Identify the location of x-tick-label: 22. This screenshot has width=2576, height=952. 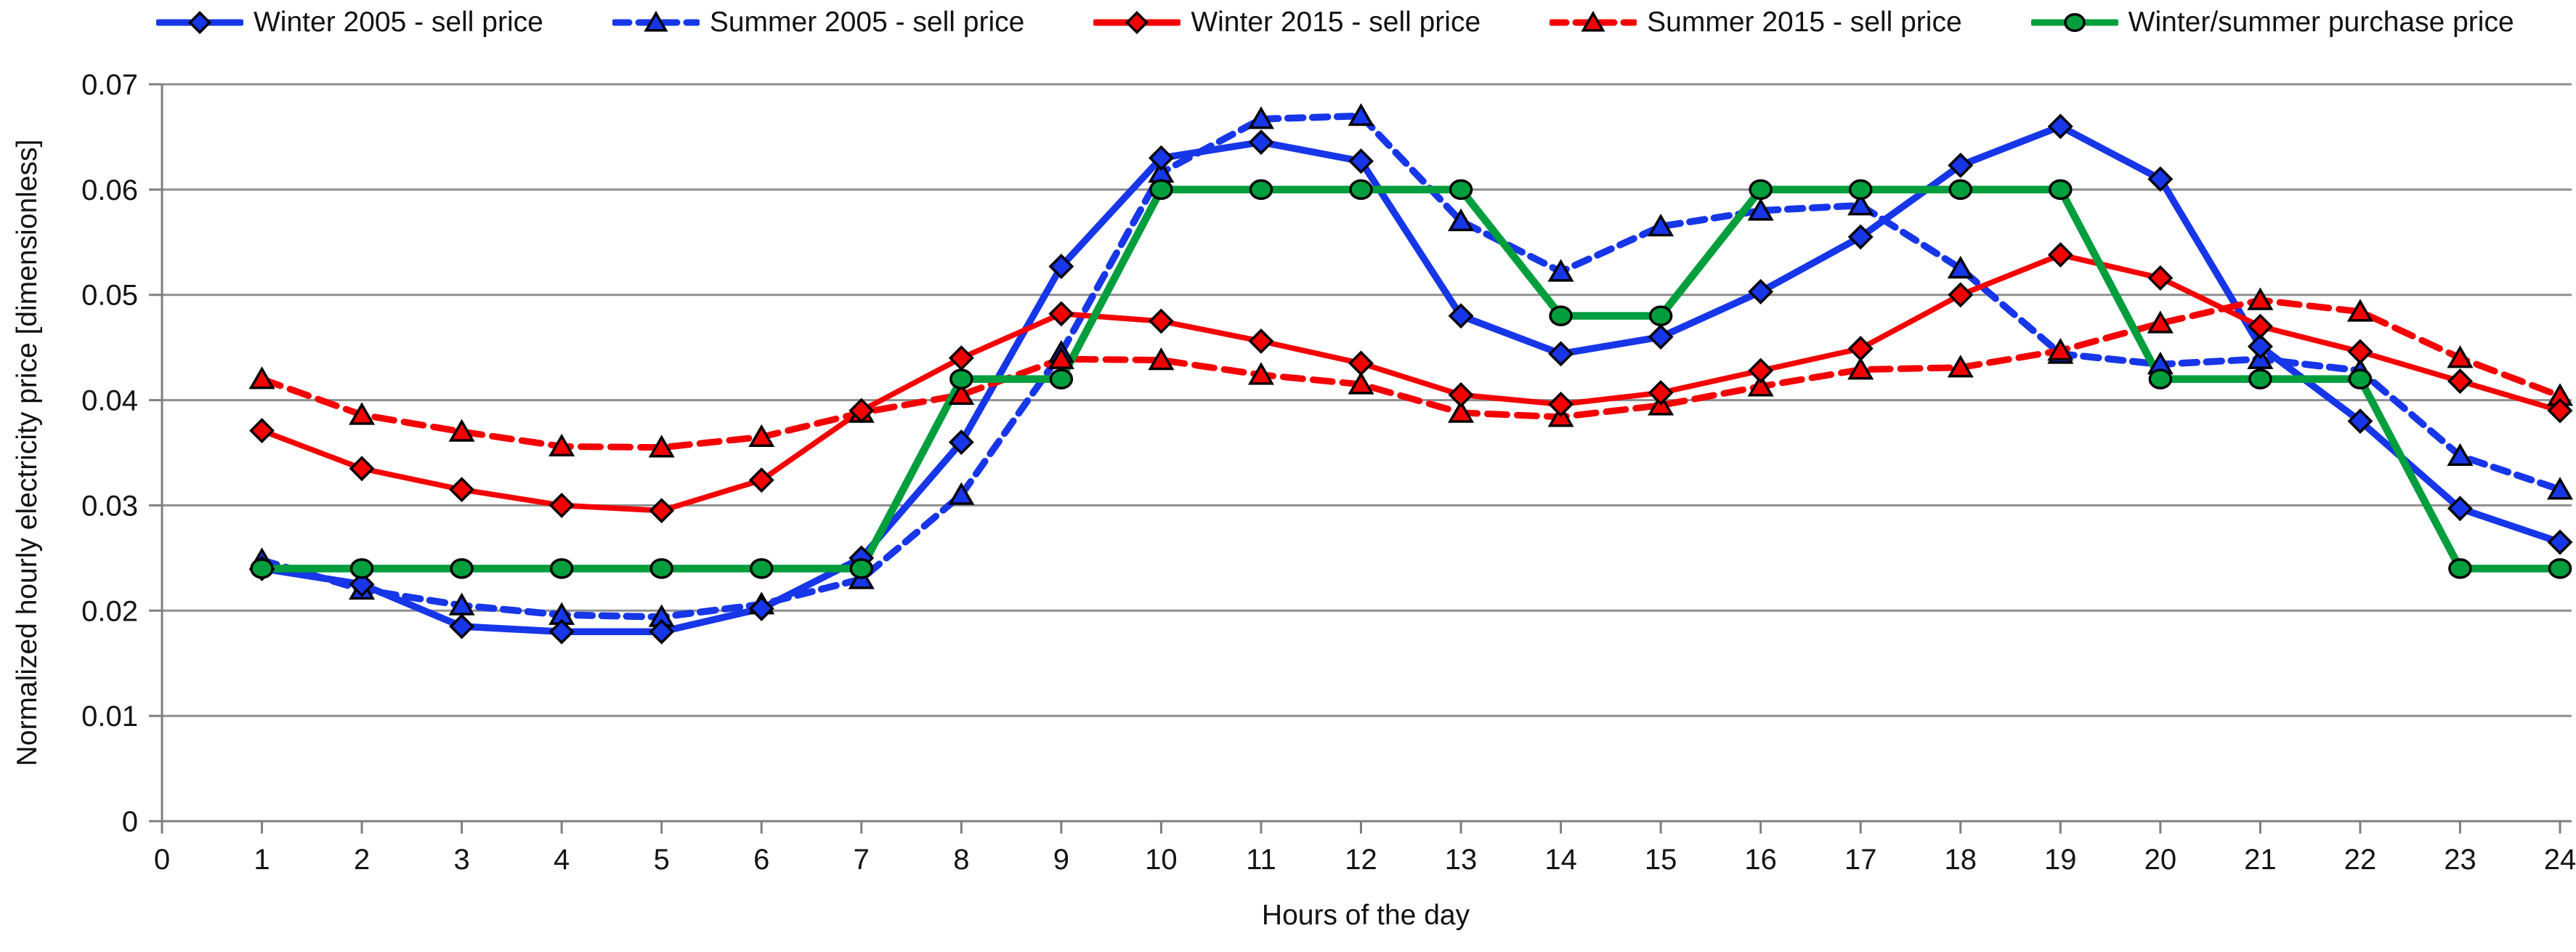
(2360, 860).